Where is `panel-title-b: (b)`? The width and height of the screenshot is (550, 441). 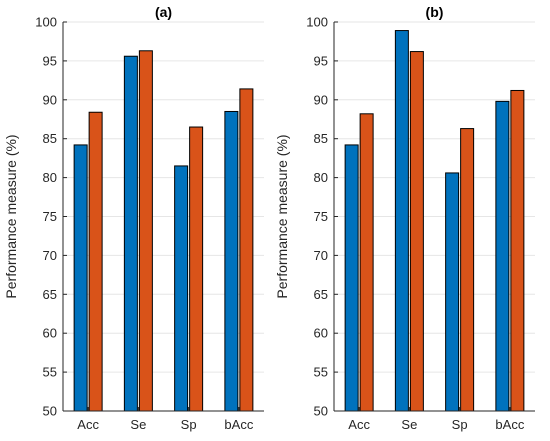
panel-title-b: (b) is located at coordinates (435, 12).